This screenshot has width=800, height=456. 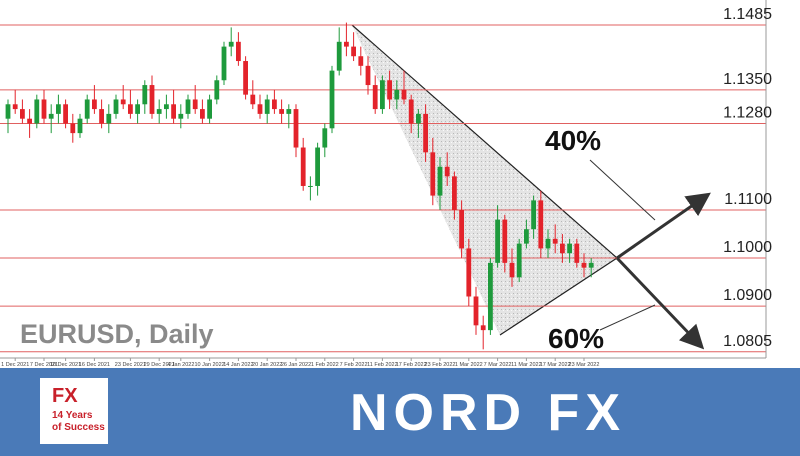 I want to click on x-tick-label: 7 Feb 2022, so click(x=354, y=365).